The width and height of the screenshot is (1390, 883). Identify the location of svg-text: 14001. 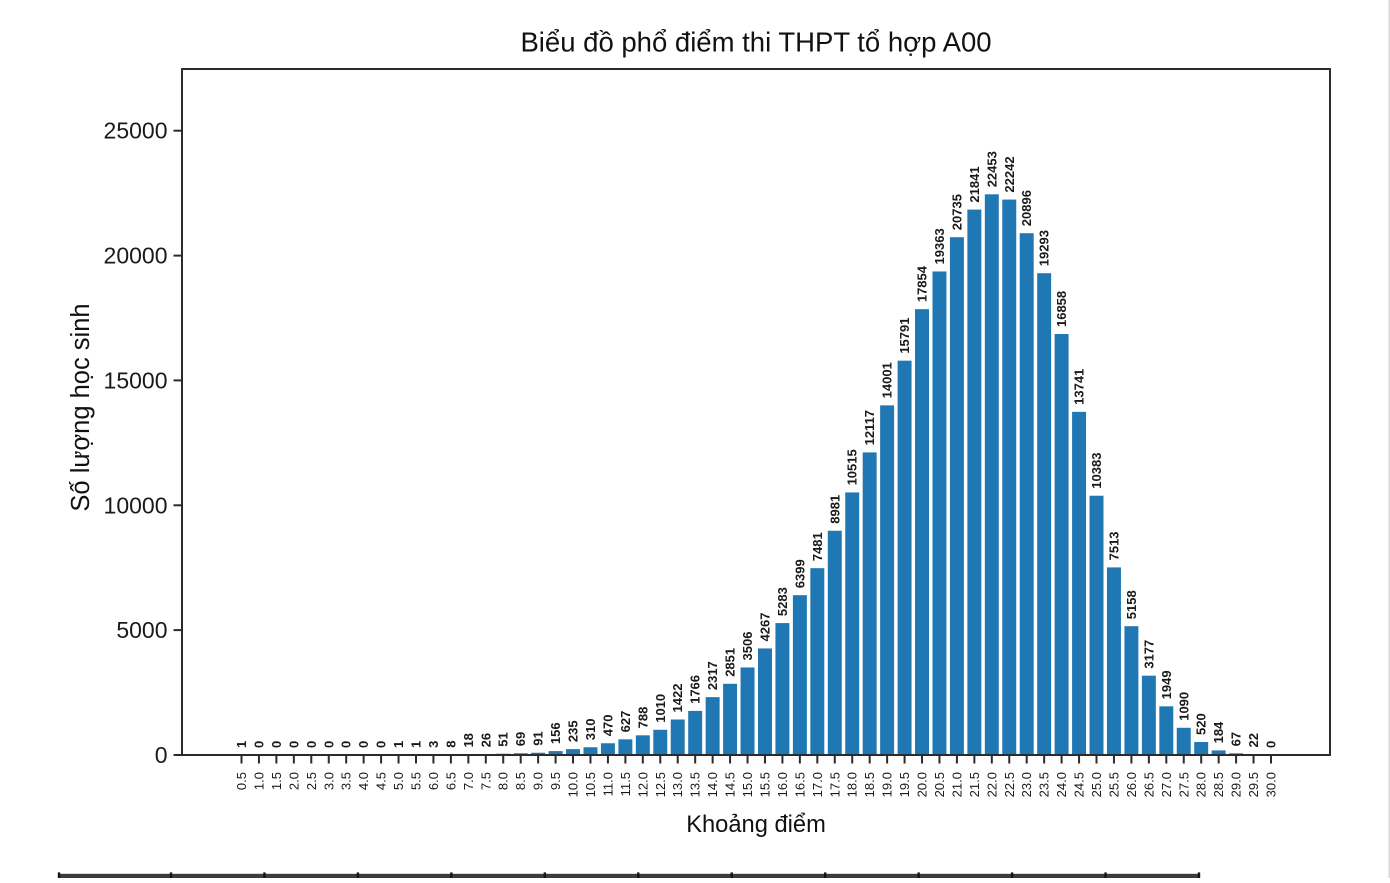
(887, 380).